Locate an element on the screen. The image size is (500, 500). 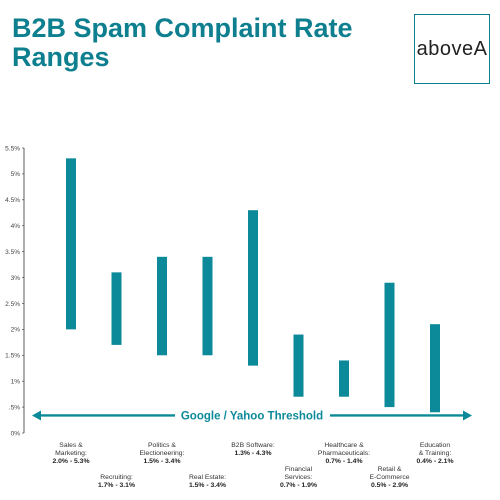
range-label: 0.7% - 1.9% is located at coordinates (298, 485).